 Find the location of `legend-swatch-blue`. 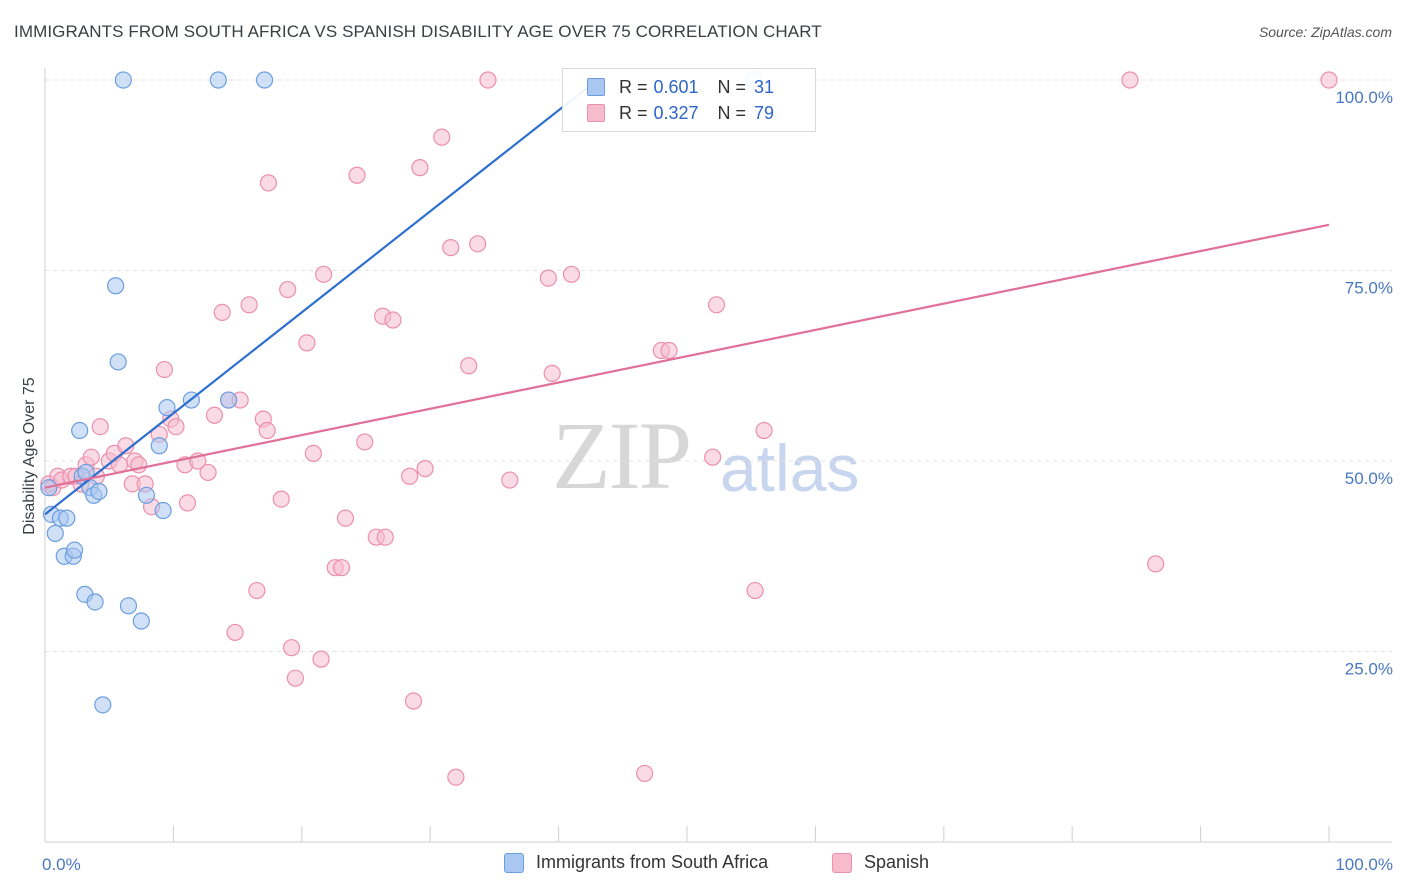

legend-swatch-blue is located at coordinates (596, 87).